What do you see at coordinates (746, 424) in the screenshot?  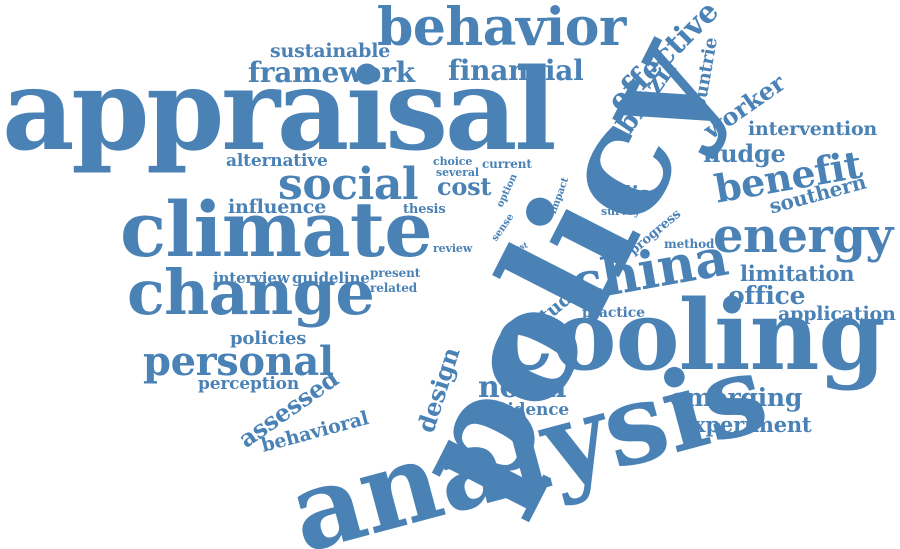 I see `word-experiment: experiment` at bounding box center [746, 424].